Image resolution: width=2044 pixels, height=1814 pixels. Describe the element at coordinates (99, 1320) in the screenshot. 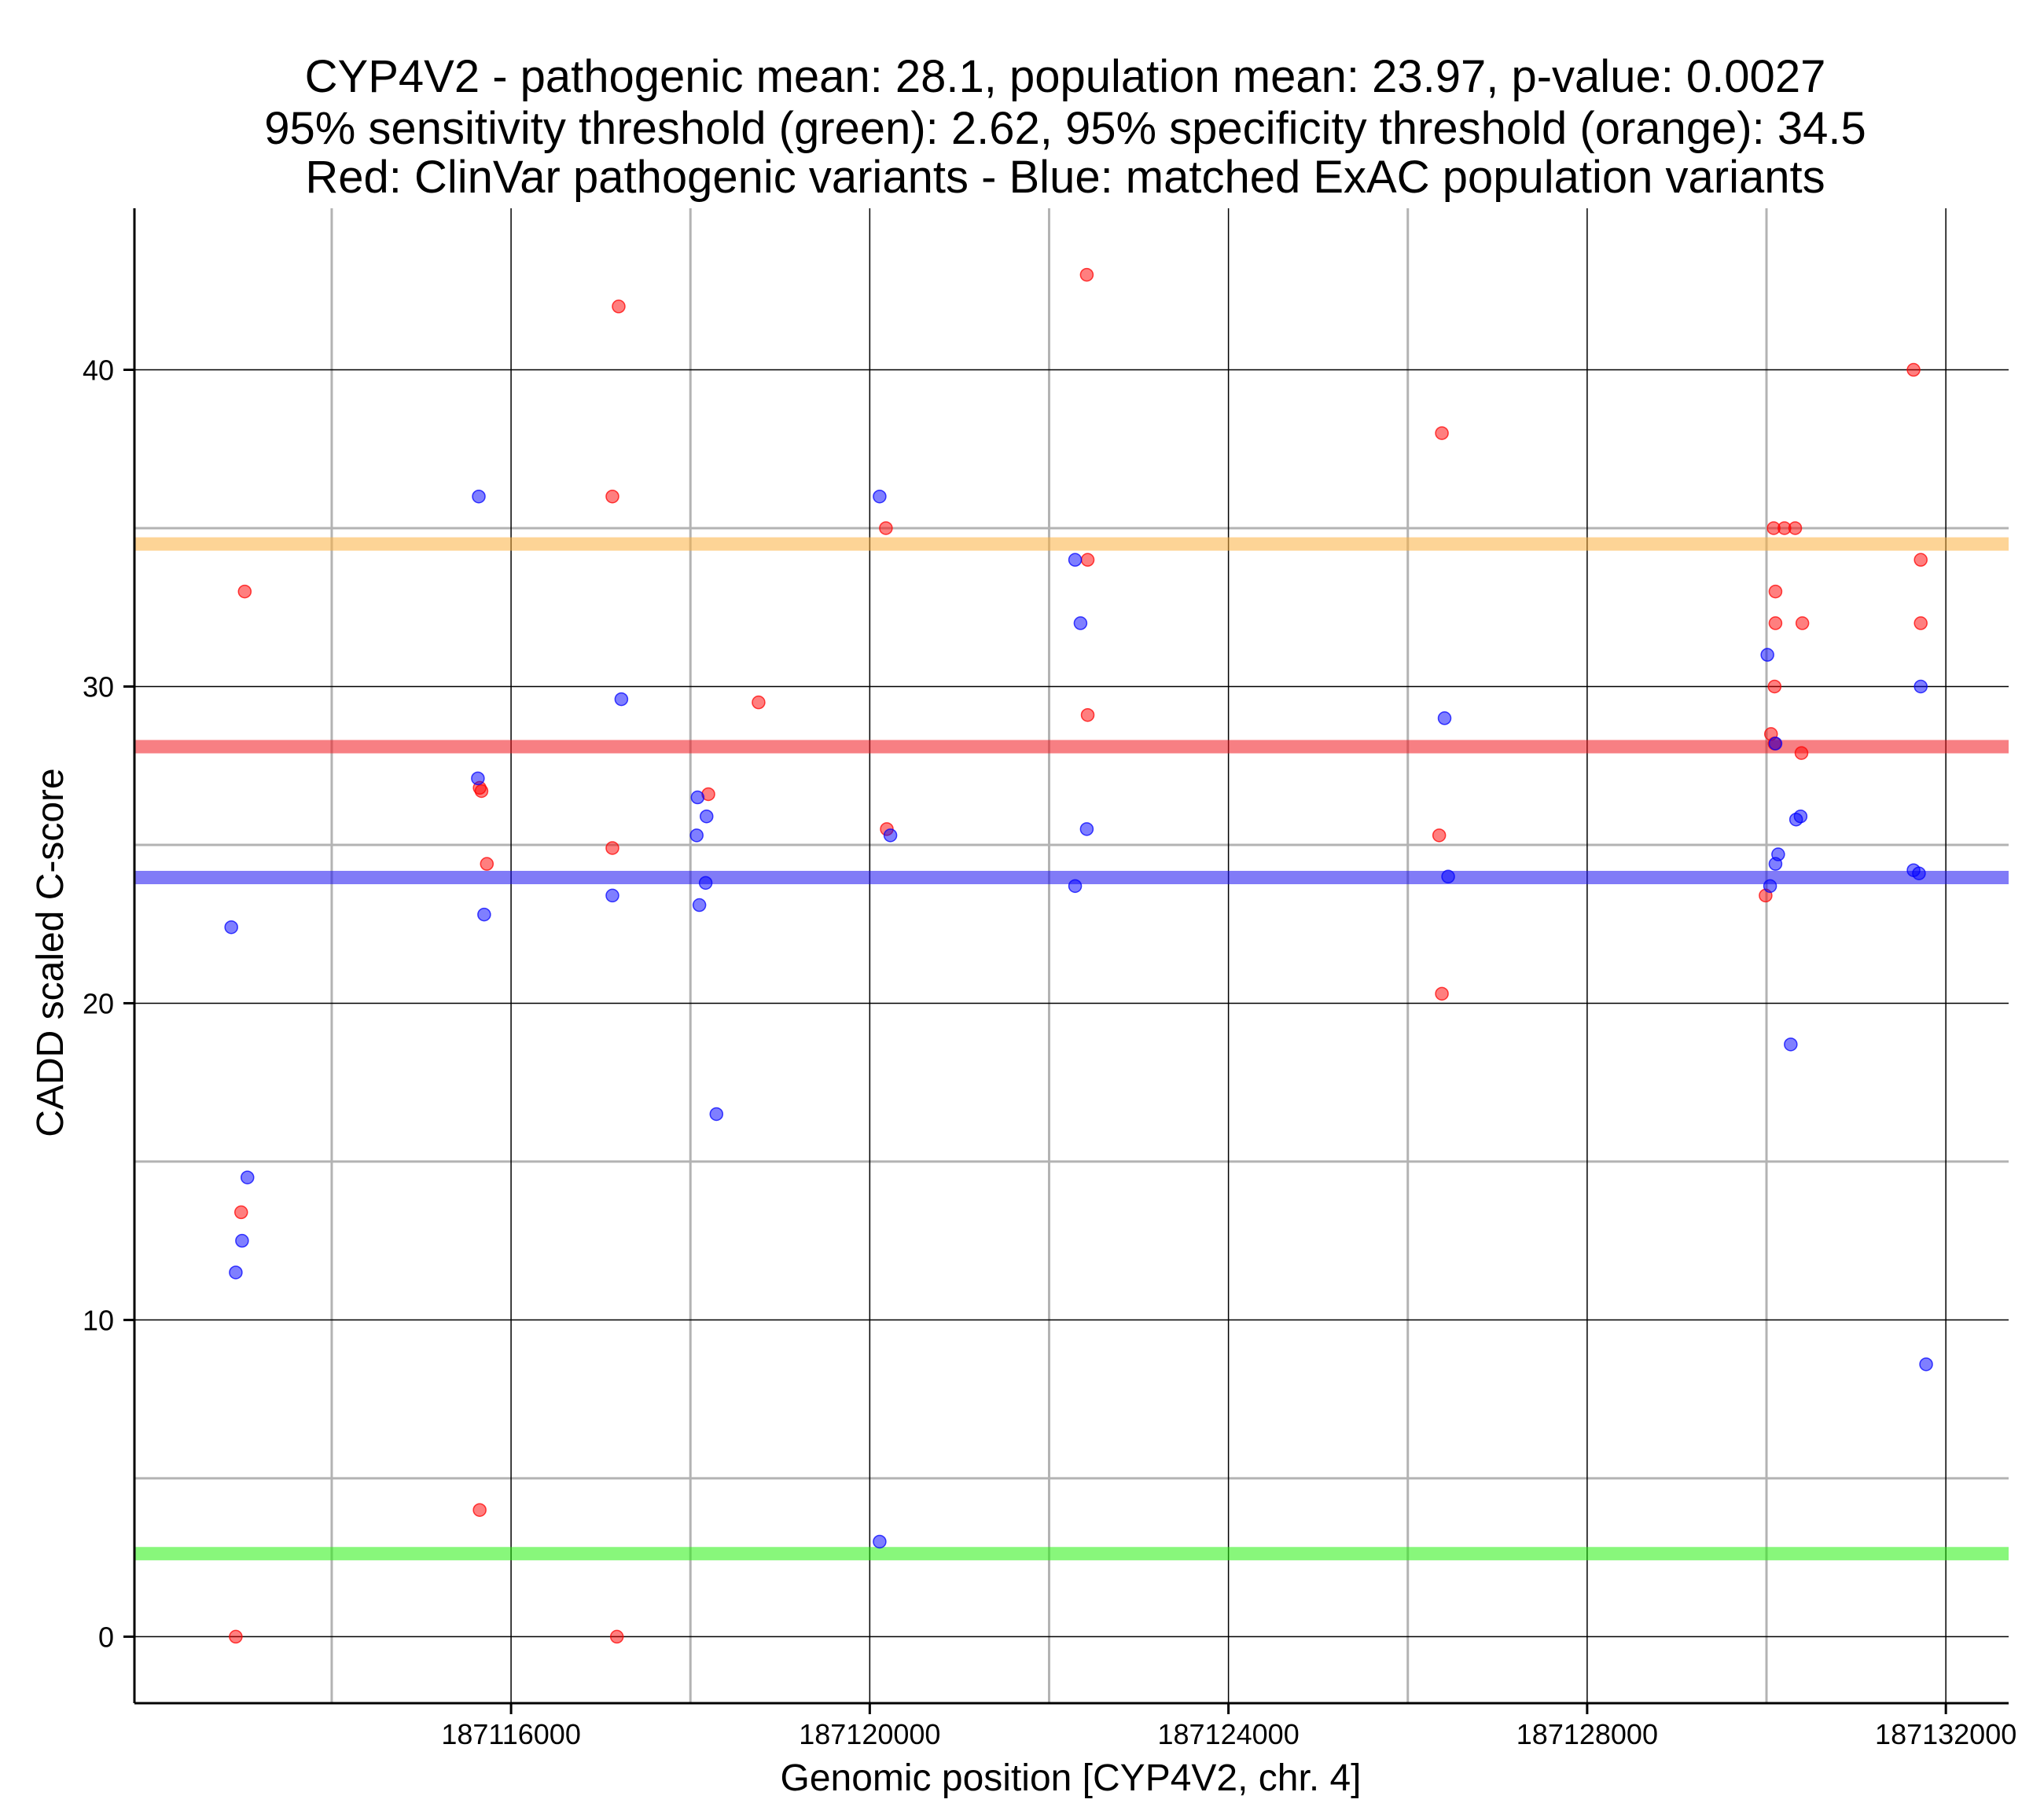

I see `y-tick-label: 10` at that location.